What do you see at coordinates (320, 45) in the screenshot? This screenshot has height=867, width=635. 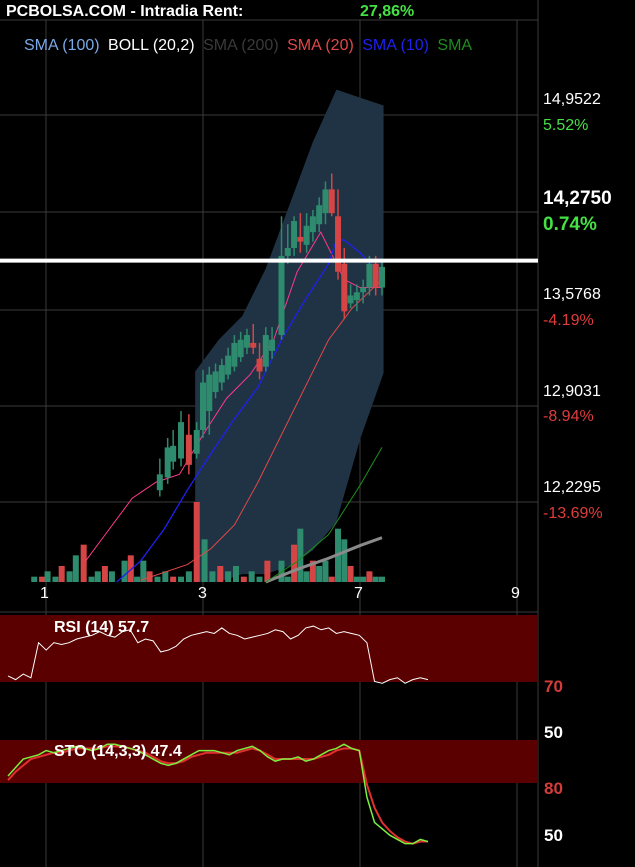 I see `legend-sma20: SMA (20)` at bounding box center [320, 45].